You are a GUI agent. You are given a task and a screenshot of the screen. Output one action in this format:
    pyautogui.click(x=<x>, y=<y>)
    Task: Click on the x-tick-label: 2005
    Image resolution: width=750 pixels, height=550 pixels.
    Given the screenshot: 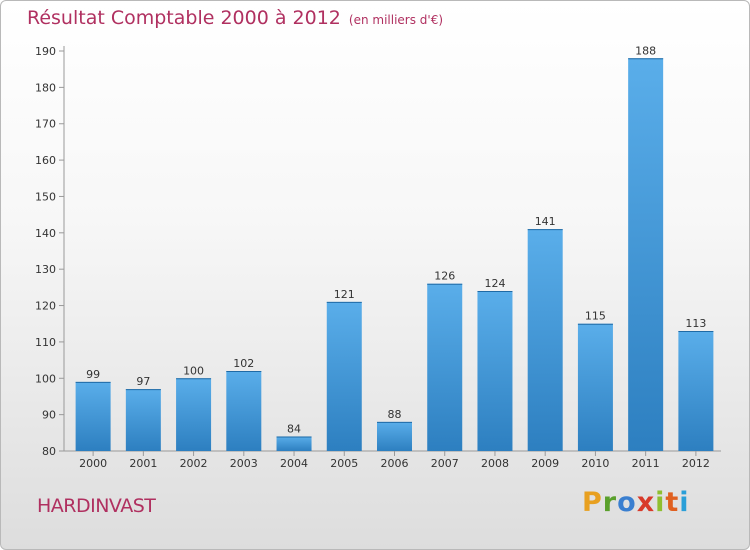 What is the action you would take?
    pyautogui.click(x=344, y=463)
    